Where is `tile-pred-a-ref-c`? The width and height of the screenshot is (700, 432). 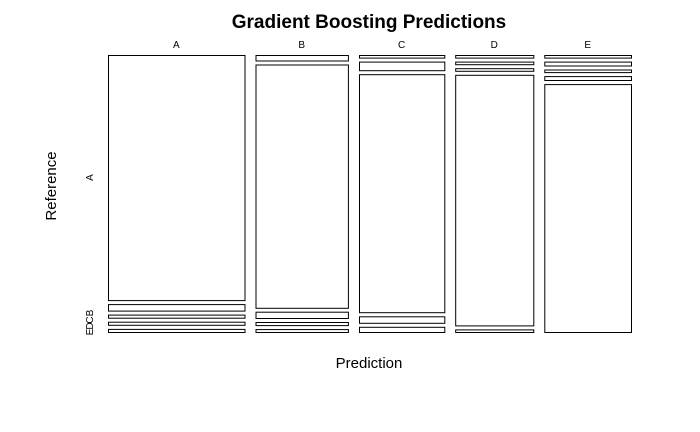
tile-pred-a-ref-c is located at coordinates (177, 316).